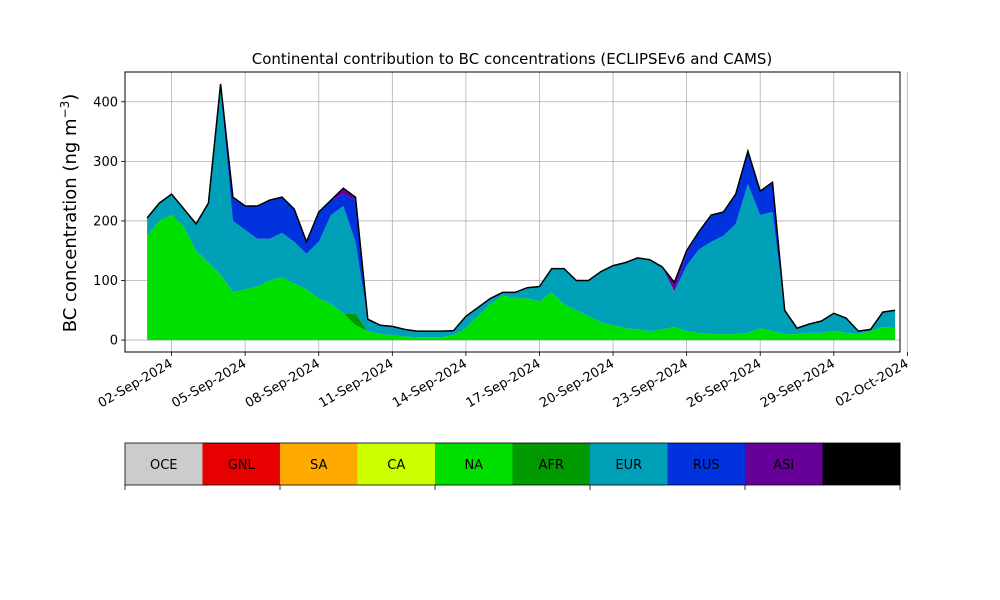 The image size is (1000, 600). I want to click on x-tick-label: 02-Oct-2024, so click(872, 383).